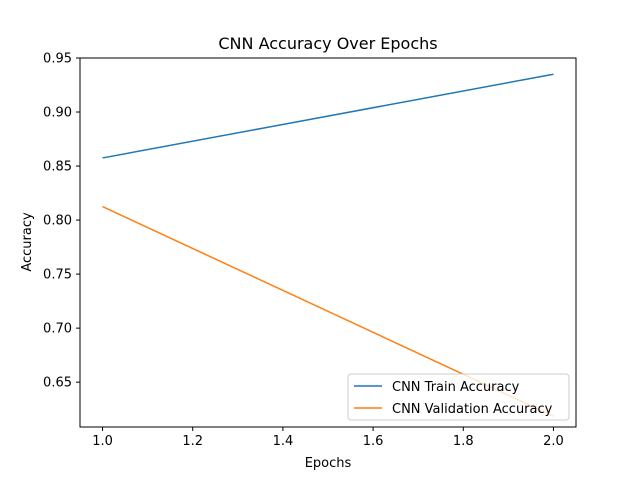 The width and height of the screenshot is (640, 480). Describe the element at coordinates (553, 441) in the screenshot. I see `x-tick-label: 2.0` at that location.